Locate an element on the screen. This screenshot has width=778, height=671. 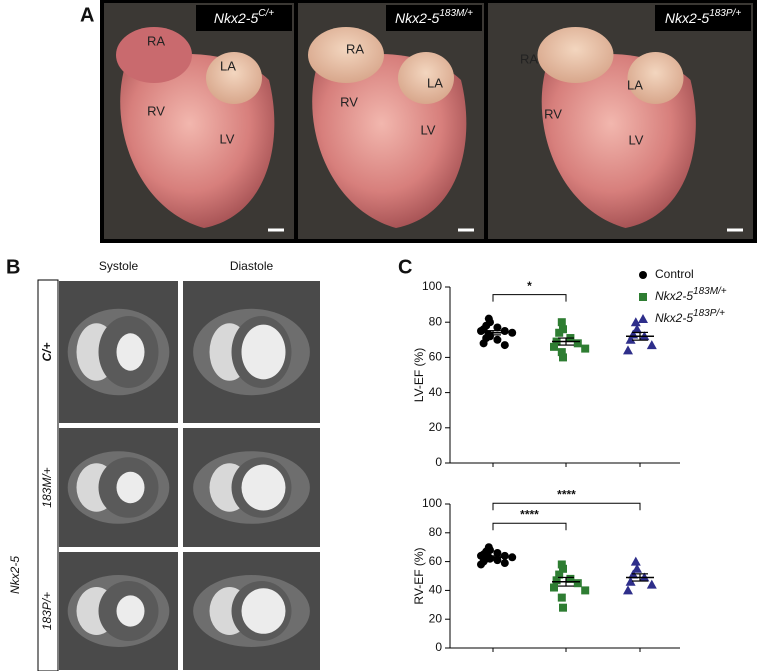
legend-label: Nkx2-5183P/+ is located at coordinates (690, 316).